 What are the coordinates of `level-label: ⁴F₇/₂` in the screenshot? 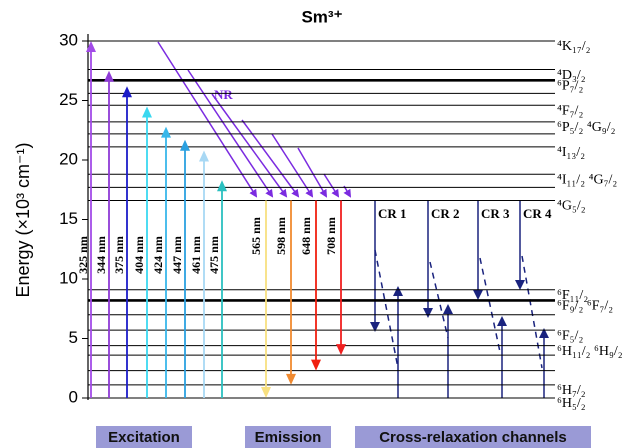 It's located at (570, 110).